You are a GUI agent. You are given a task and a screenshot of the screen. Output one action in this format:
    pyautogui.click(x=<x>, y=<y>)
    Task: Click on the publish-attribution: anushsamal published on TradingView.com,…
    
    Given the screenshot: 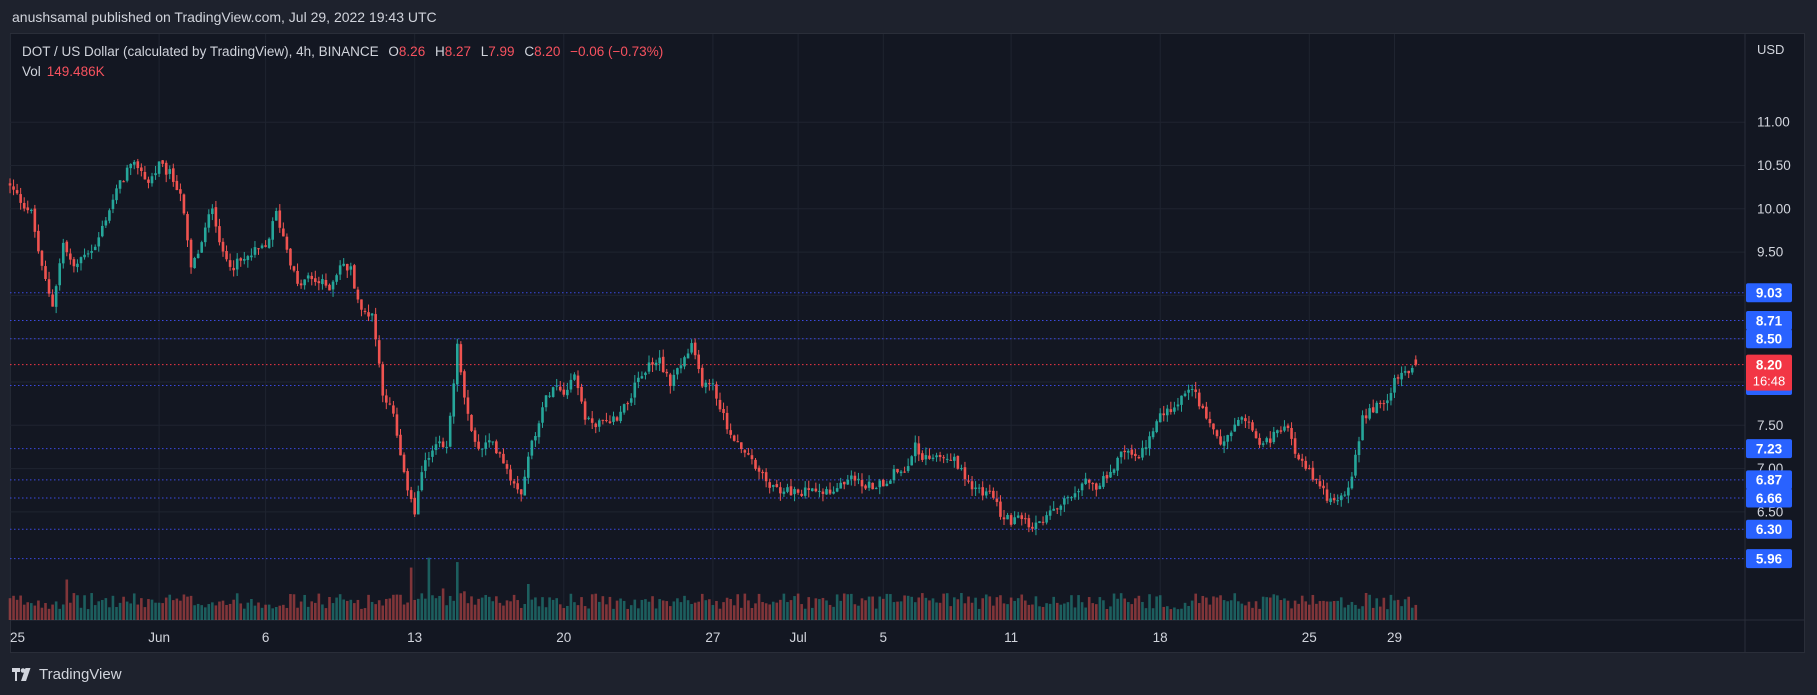 What is the action you would take?
    pyautogui.click(x=224, y=17)
    